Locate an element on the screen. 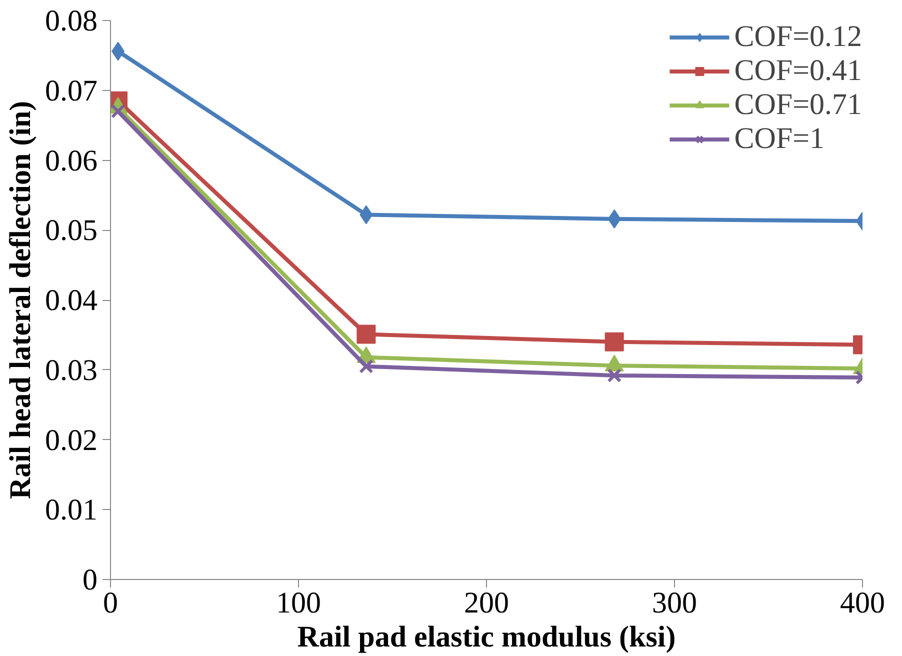 This screenshot has width=902, height=656. y-axis-title: Rail head lateral deflection (in) is located at coordinates (20, 300).